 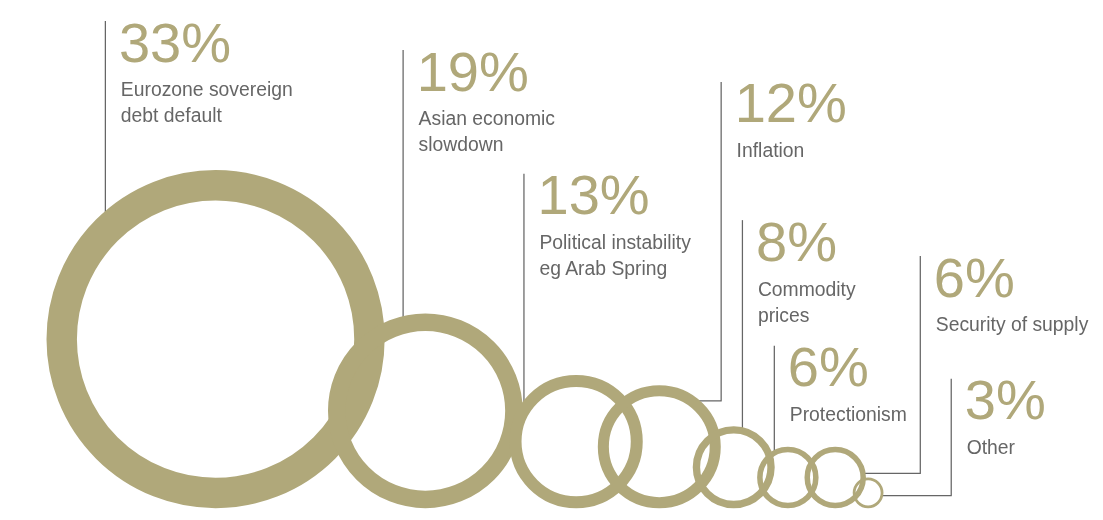 I want to click on category-label: Protectionism, so click(x=848, y=415).